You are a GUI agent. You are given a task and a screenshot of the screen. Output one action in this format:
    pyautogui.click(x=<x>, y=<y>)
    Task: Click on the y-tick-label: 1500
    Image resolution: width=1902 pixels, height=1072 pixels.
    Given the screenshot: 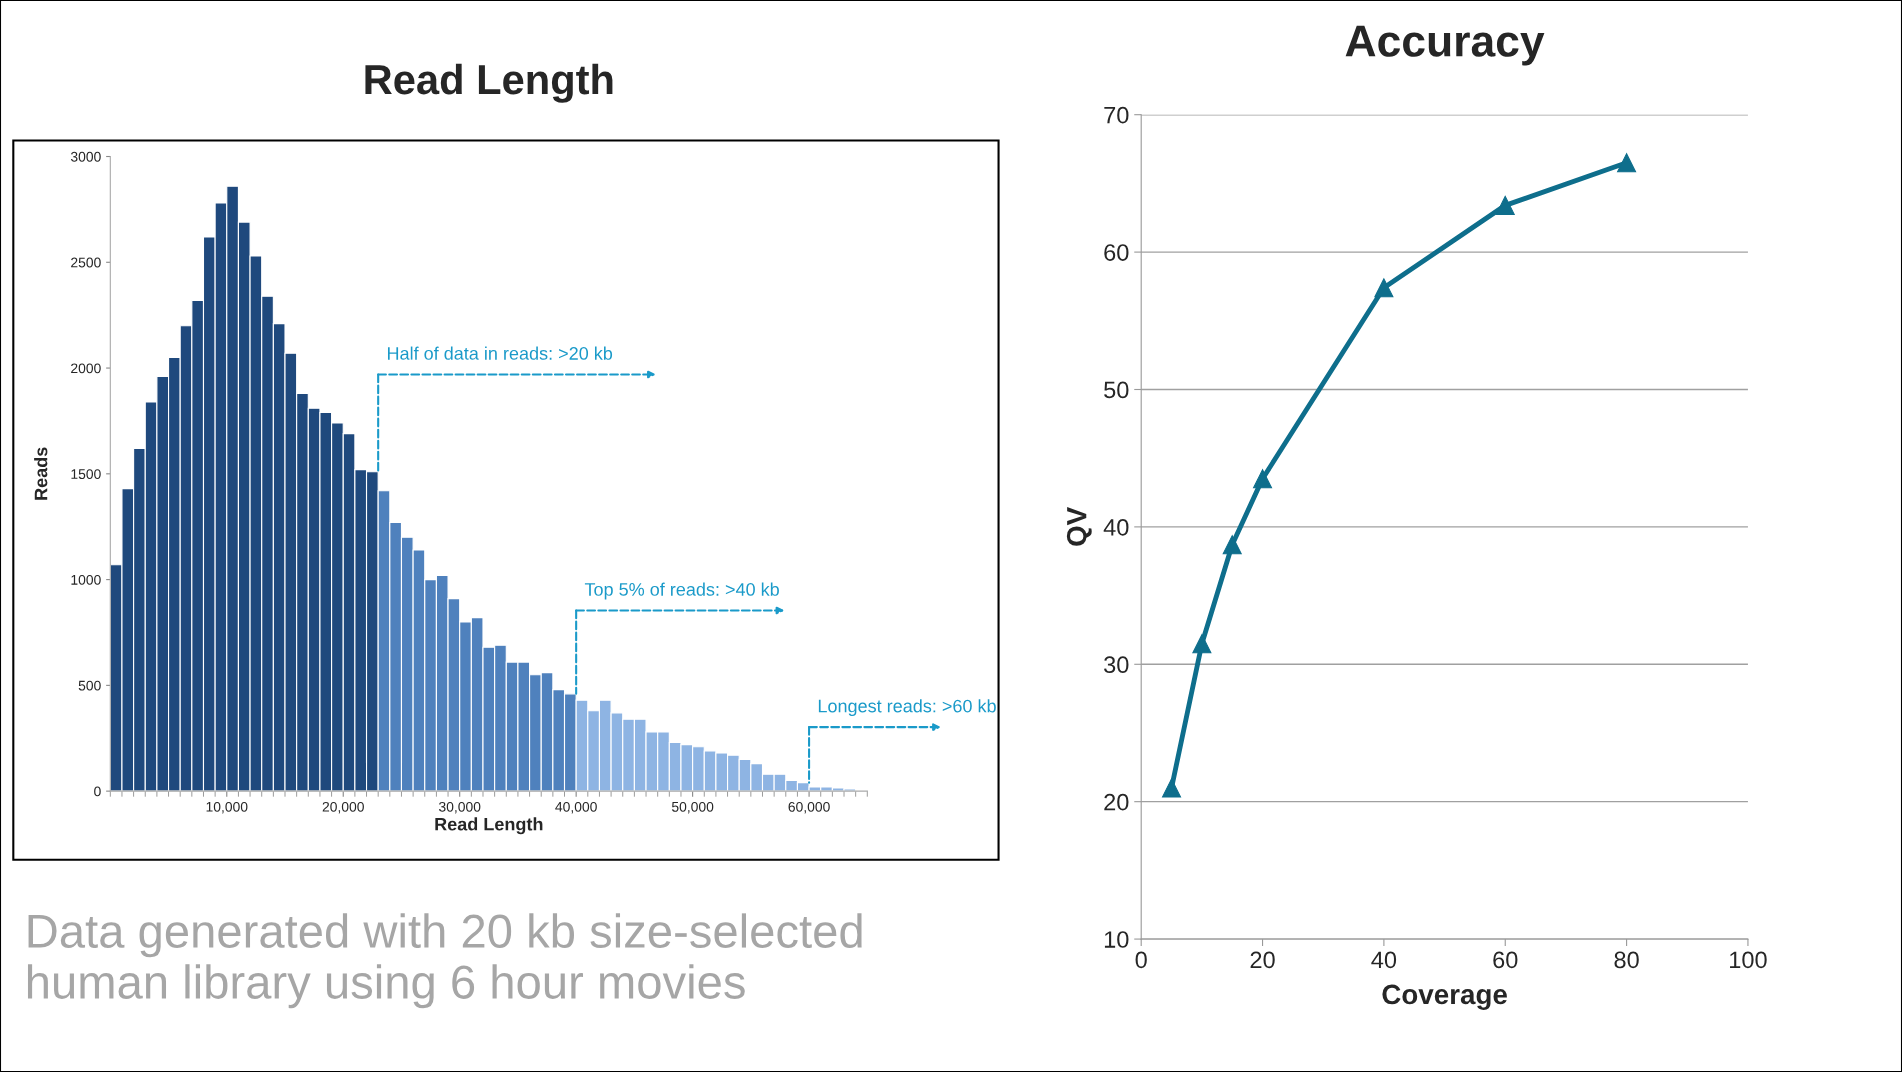 What is the action you would take?
    pyautogui.click(x=86, y=474)
    